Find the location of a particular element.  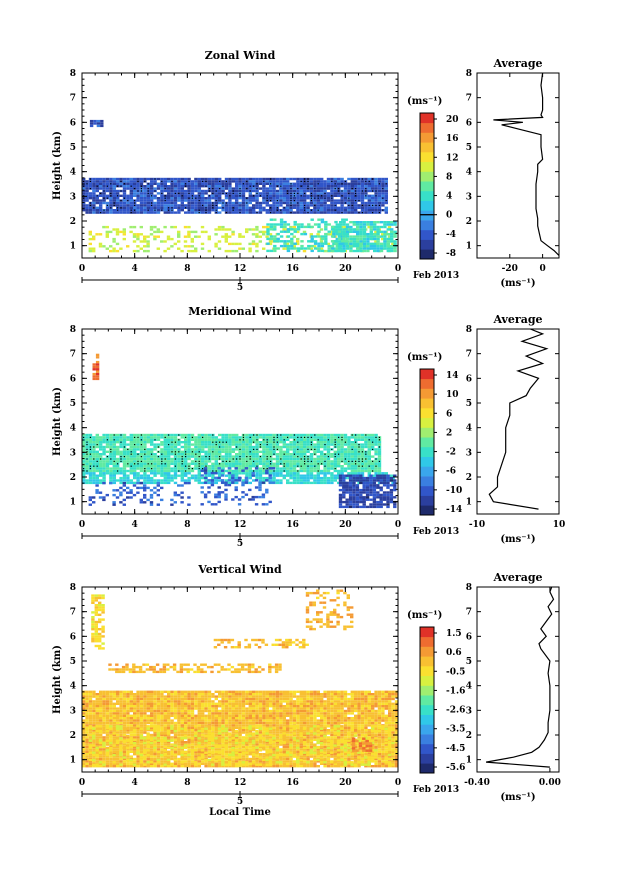

colorbar-tick-label: -6 is located at coordinates (451, 472).